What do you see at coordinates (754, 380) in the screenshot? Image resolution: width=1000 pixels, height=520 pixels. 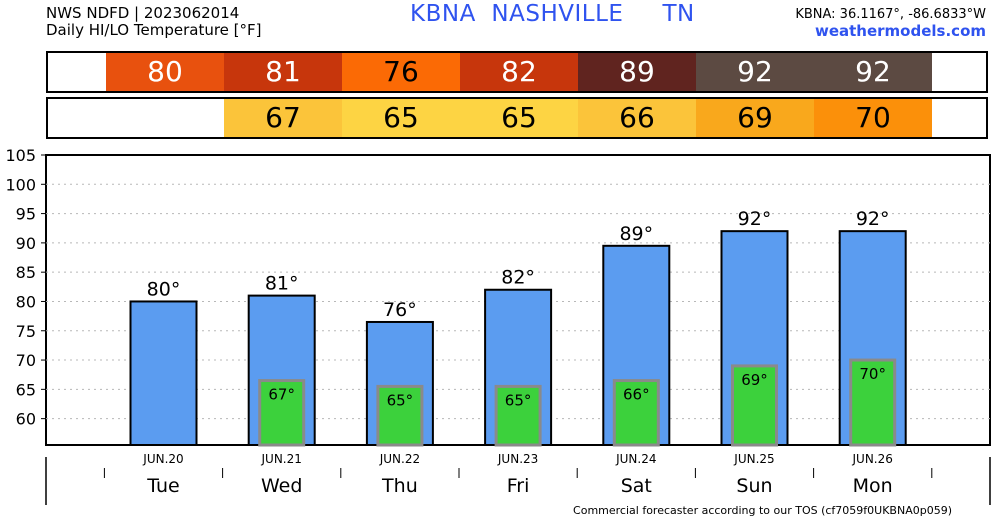 I see `low-temp-label: 69°` at bounding box center [754, 380].